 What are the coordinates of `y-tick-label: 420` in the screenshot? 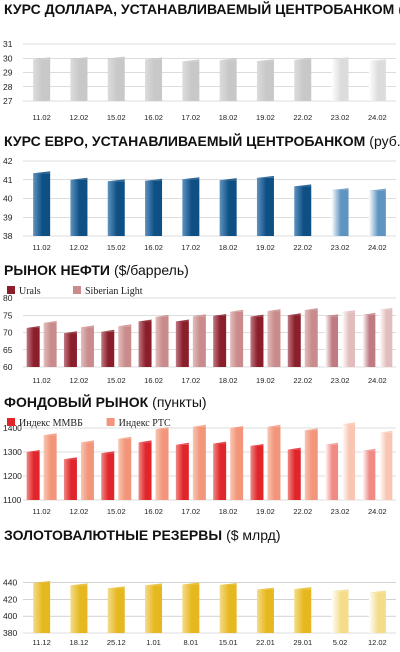 It's located at (10, 599).